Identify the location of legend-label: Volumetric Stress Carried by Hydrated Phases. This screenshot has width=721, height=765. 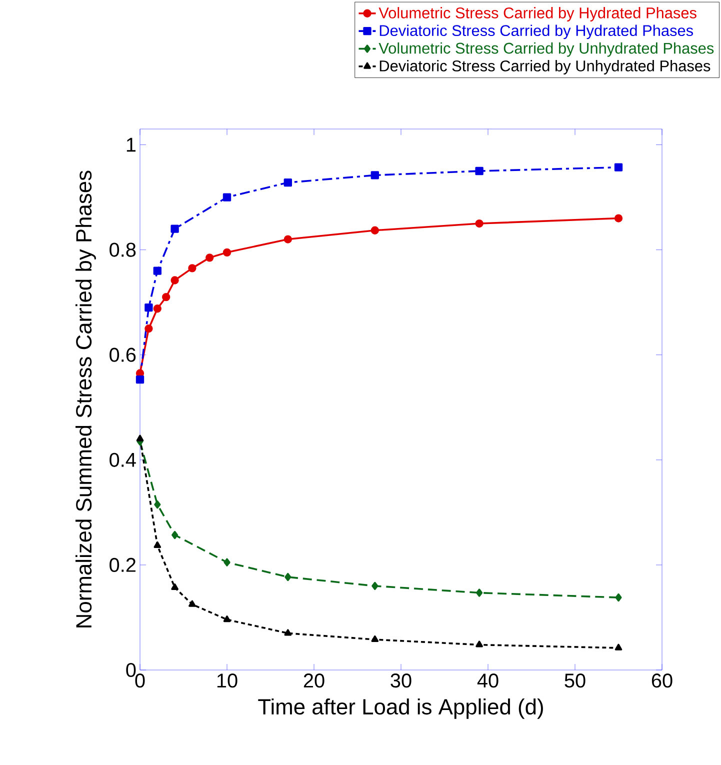
(537, 14).